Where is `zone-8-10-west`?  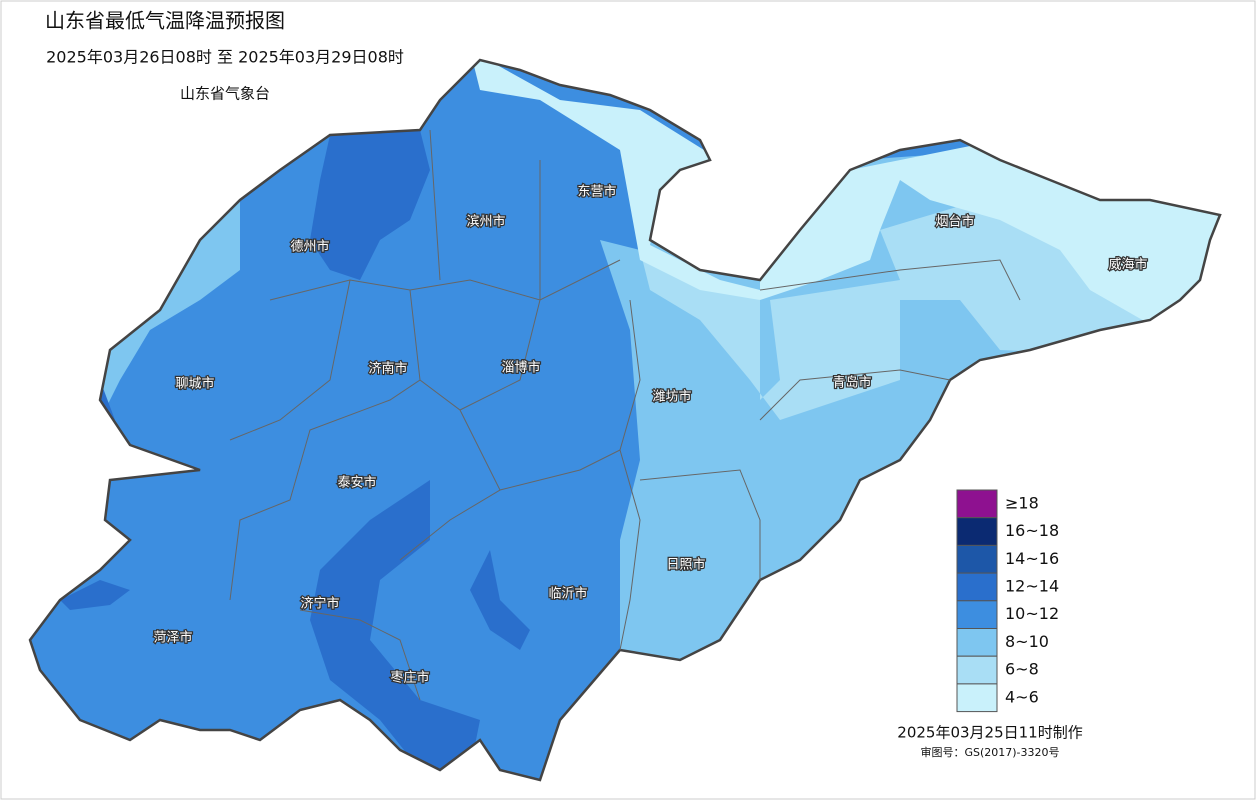
zone-8-10-west is located at coordinates (170, 310).